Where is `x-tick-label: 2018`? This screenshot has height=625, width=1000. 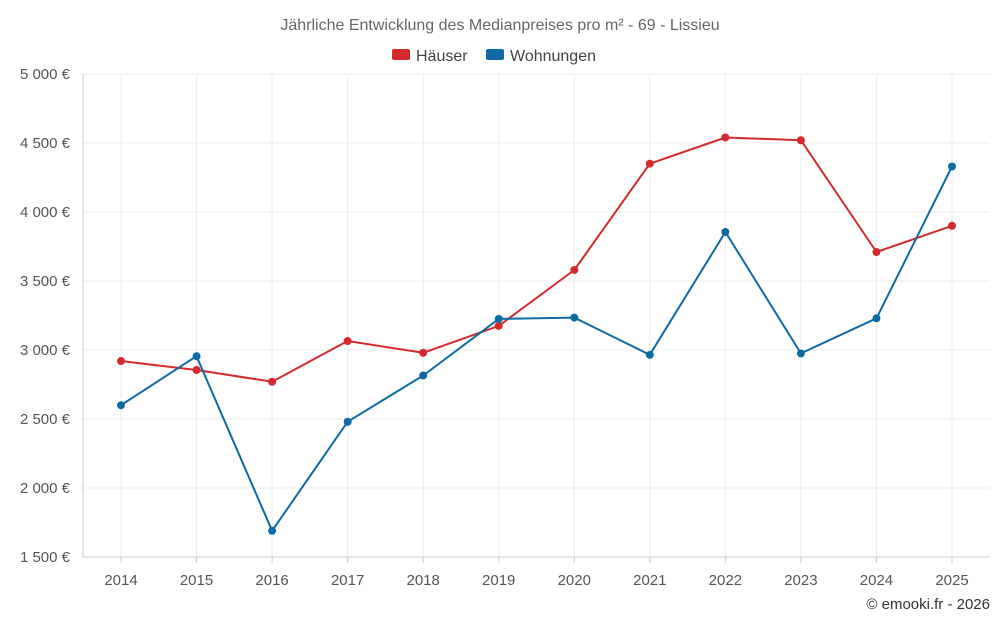 x-tick-label: 2018 is located at coordinates (422, 580).